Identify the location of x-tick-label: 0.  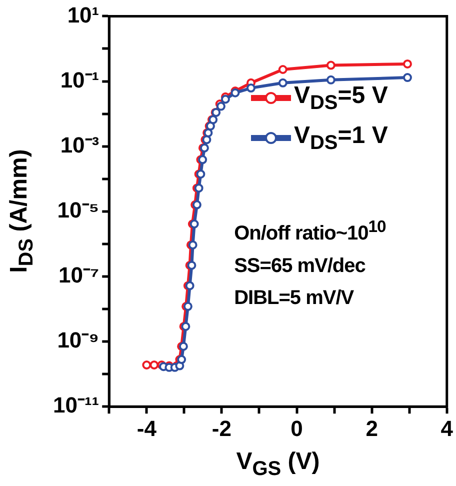
(296, 428).